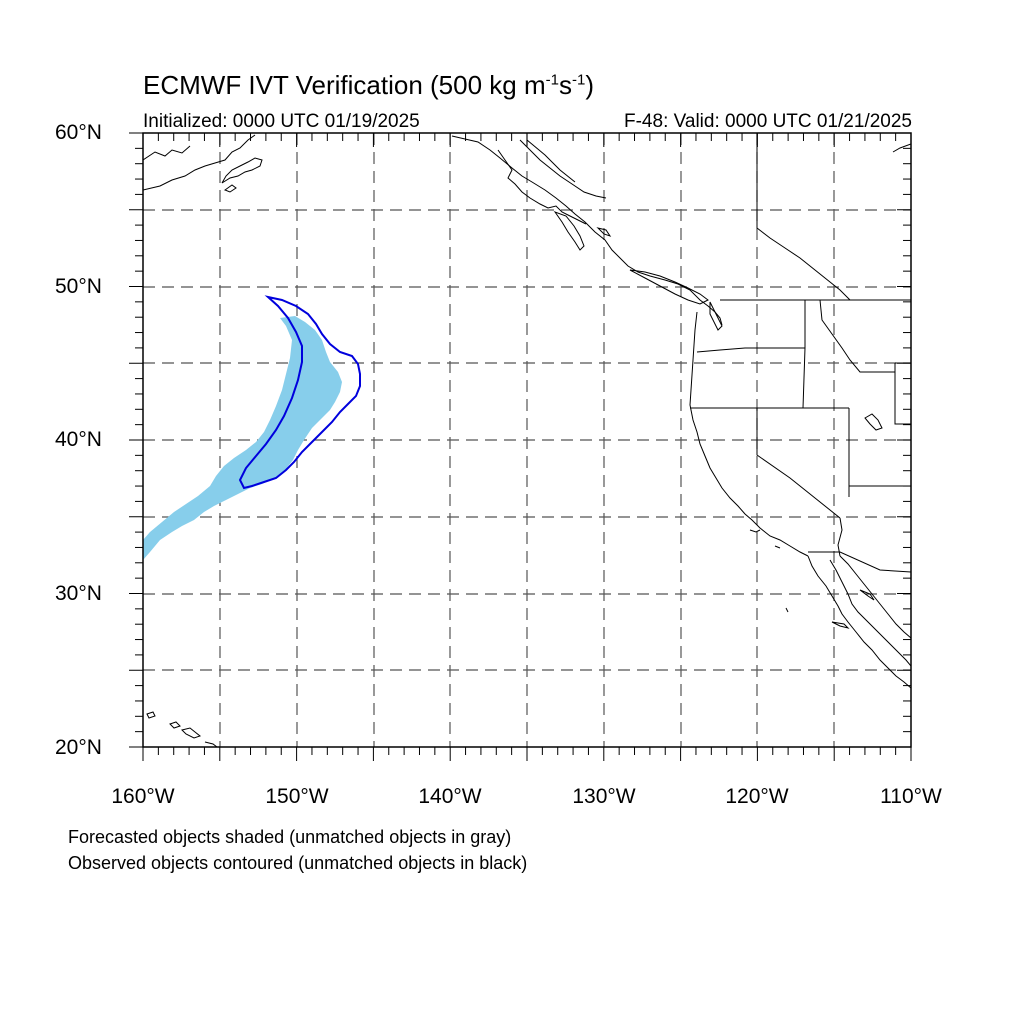 The height and width of the screenshot is (1024, 1024). What do you see at coordinates (78, 439) in the screenshot?
I see `lat-label-40n: 40°N` at bounding box center [78, 439].